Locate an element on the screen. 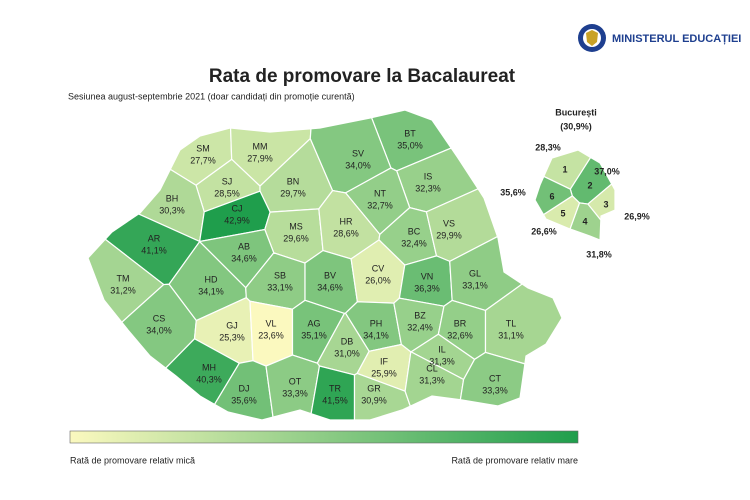 This screenshot has width=750, height=500. county-value: 23,6% is located at coordinates (271, 335).